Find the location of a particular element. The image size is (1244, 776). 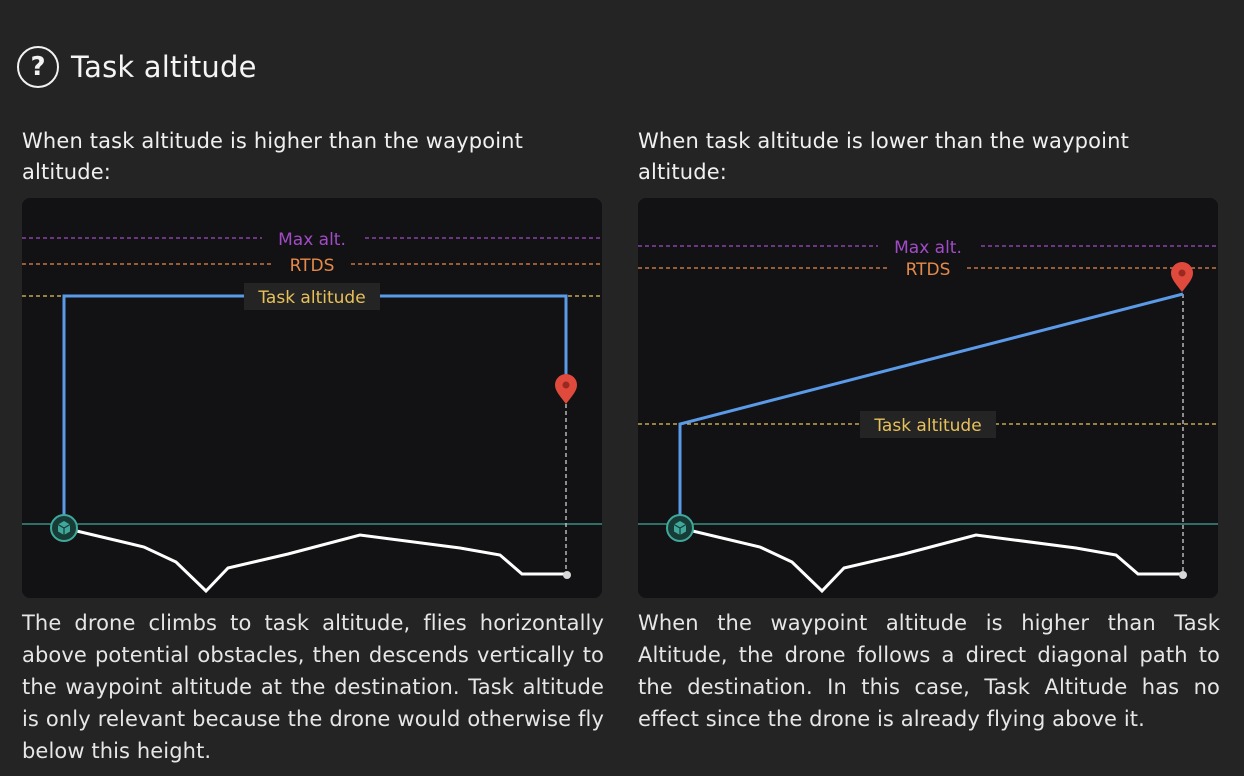

header: ? Task altitude is located at coordinates (137, 67).